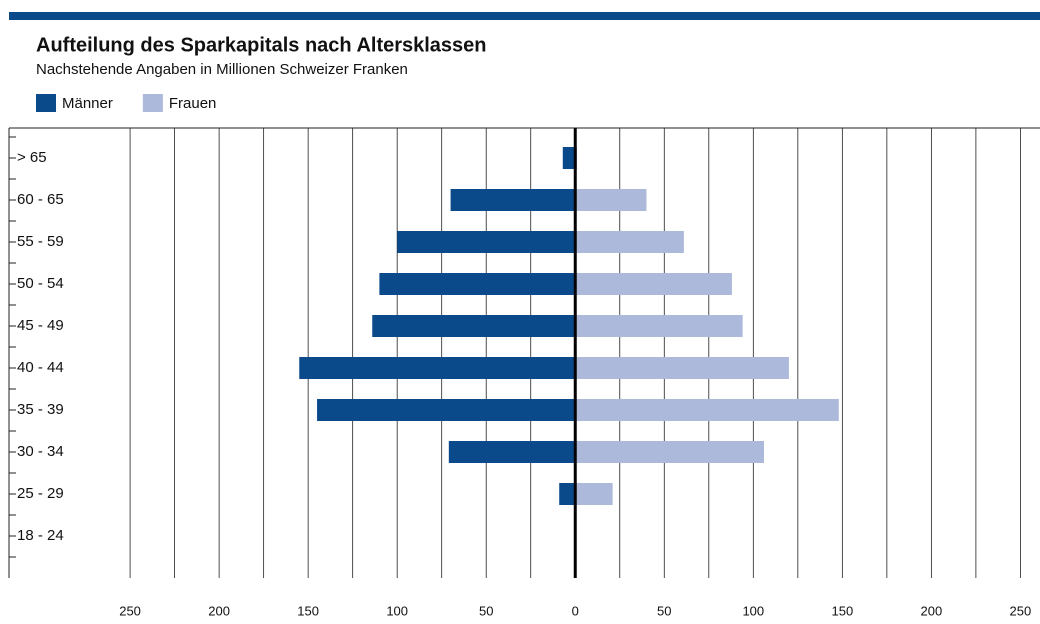 This screenshot has width=1040, height=624. I want to click on x-tick-label: 0, so click(575, 610).